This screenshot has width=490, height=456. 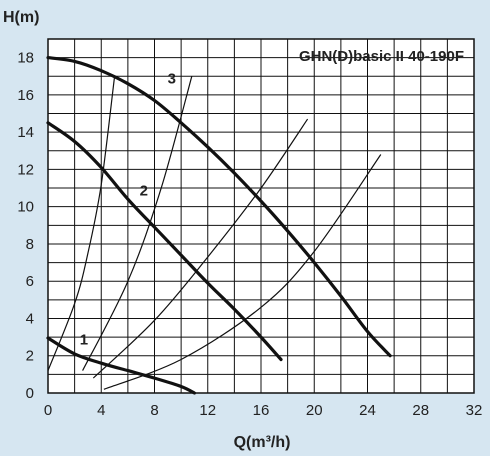 I want to click on x-tick-label: 28, so click(x=420, y=410).